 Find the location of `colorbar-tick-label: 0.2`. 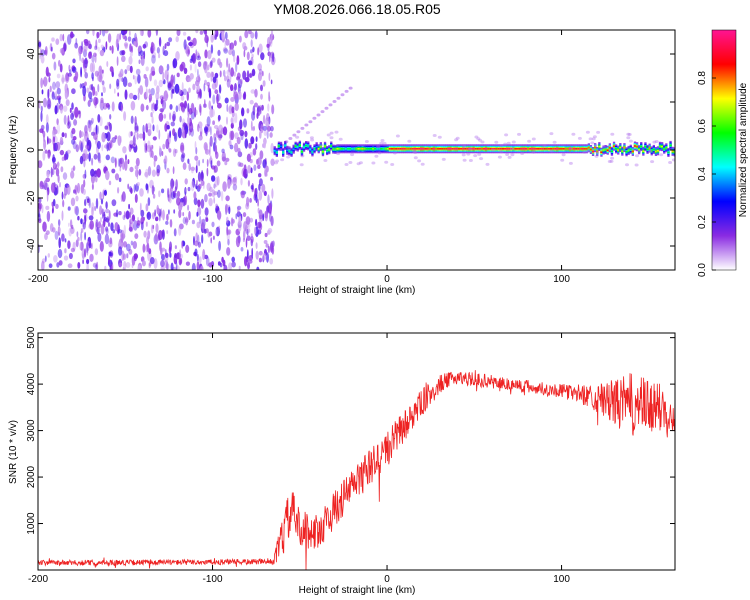

colorbar-tick-label: 0.2 is located at coordinates (702, 222).